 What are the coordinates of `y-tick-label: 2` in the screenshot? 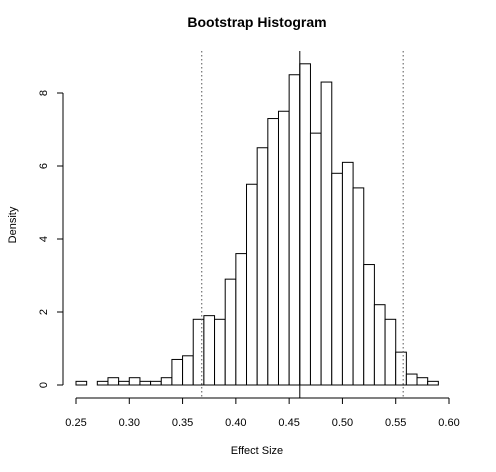 It's located at (44, 312).